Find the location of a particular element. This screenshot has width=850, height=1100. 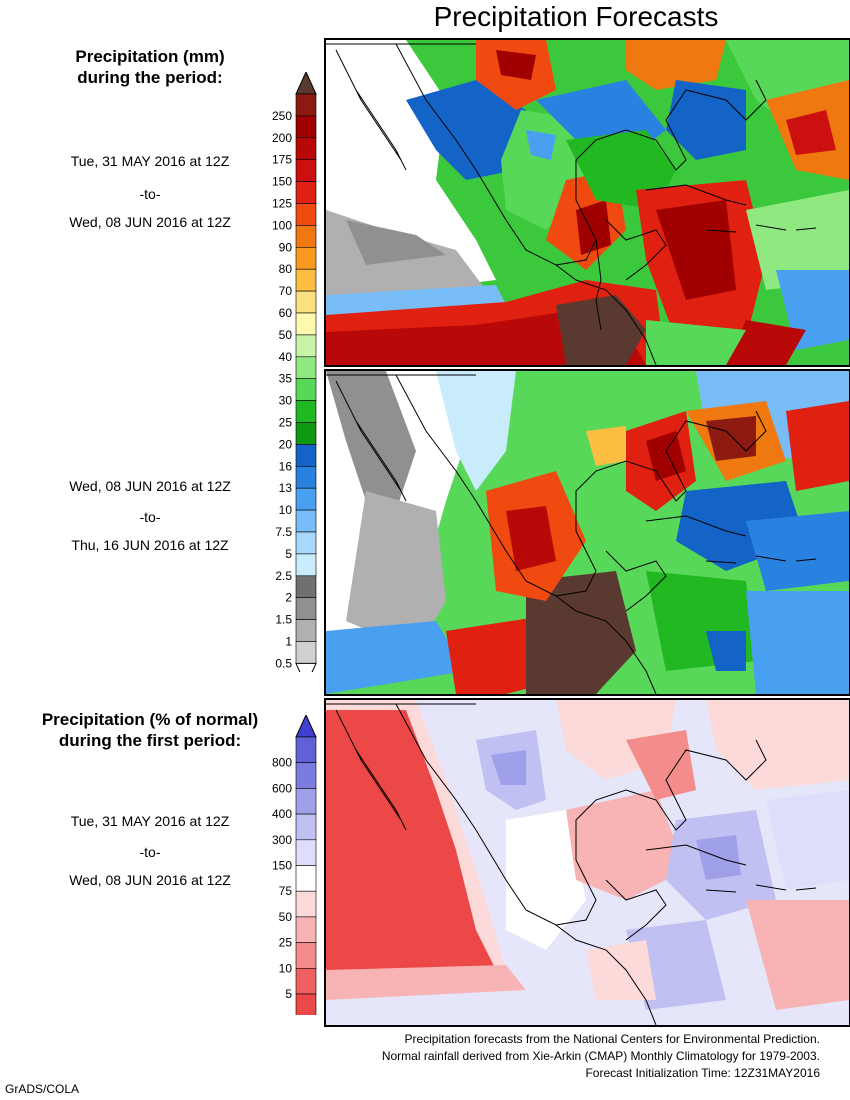

mm-scale-tick-label: 100 is located at coordinates (282, 225).